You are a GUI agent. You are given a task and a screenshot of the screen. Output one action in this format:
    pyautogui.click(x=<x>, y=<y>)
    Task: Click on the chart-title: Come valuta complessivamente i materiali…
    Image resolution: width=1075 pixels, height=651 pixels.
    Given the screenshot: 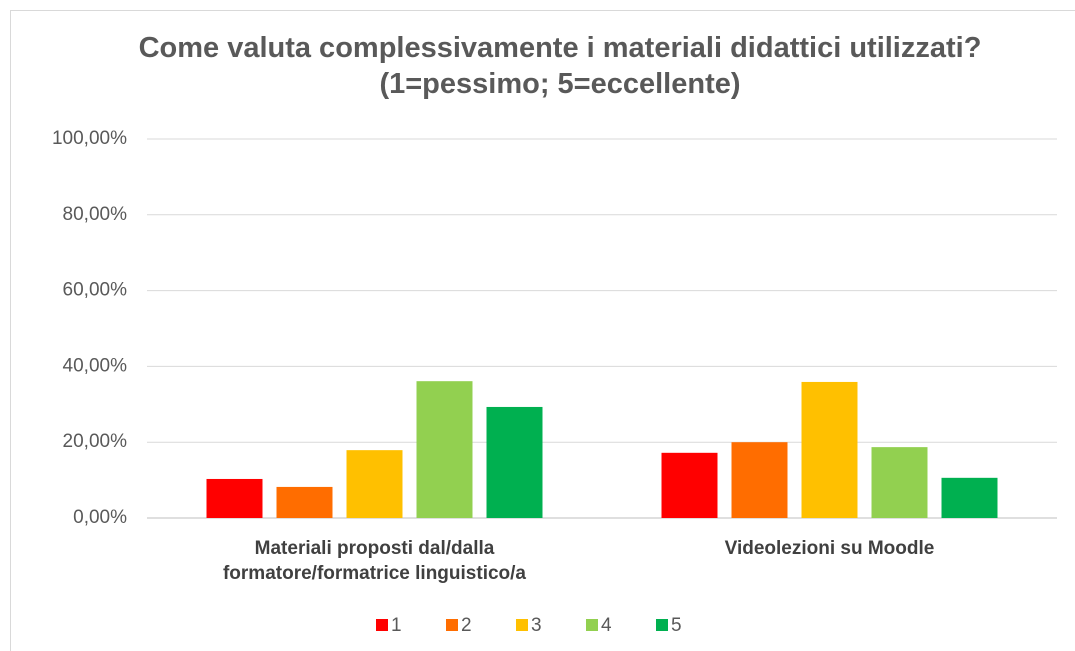 What is the action you would take?
    pyautogui.click(x=560, y=66)
    